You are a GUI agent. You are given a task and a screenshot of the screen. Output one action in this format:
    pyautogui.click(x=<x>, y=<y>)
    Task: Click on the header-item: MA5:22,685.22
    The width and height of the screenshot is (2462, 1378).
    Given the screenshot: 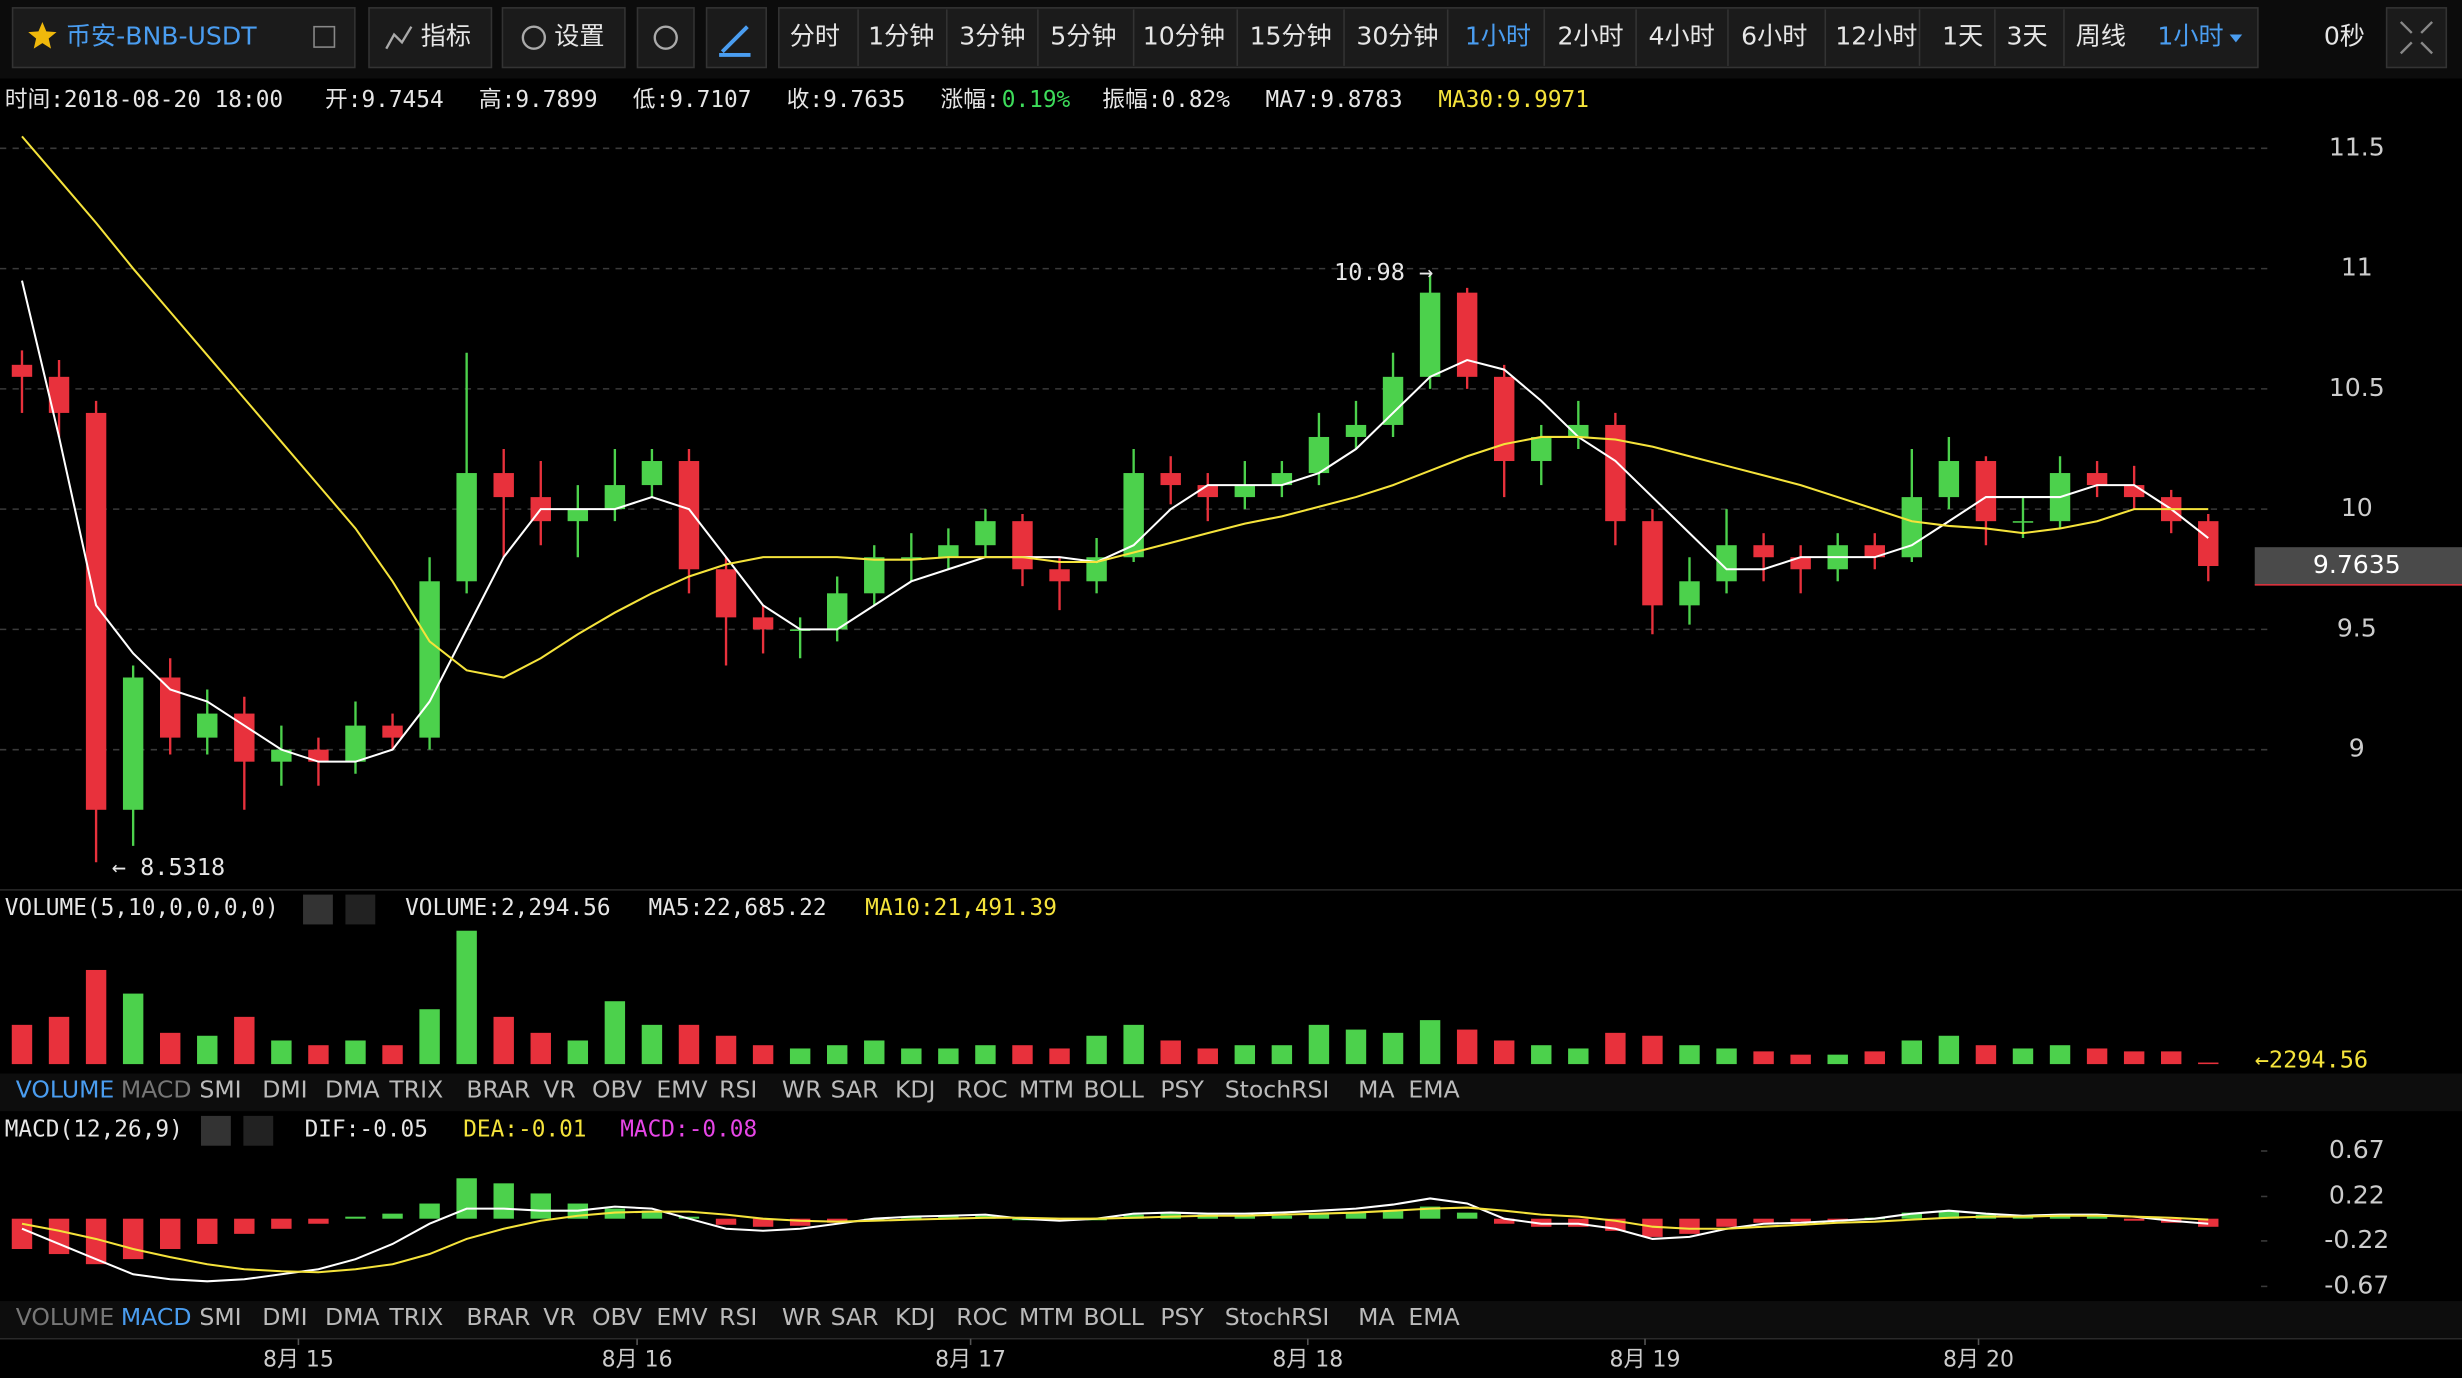 What is the action you would take?
    pyautogui.click(x=737, y=908)
    